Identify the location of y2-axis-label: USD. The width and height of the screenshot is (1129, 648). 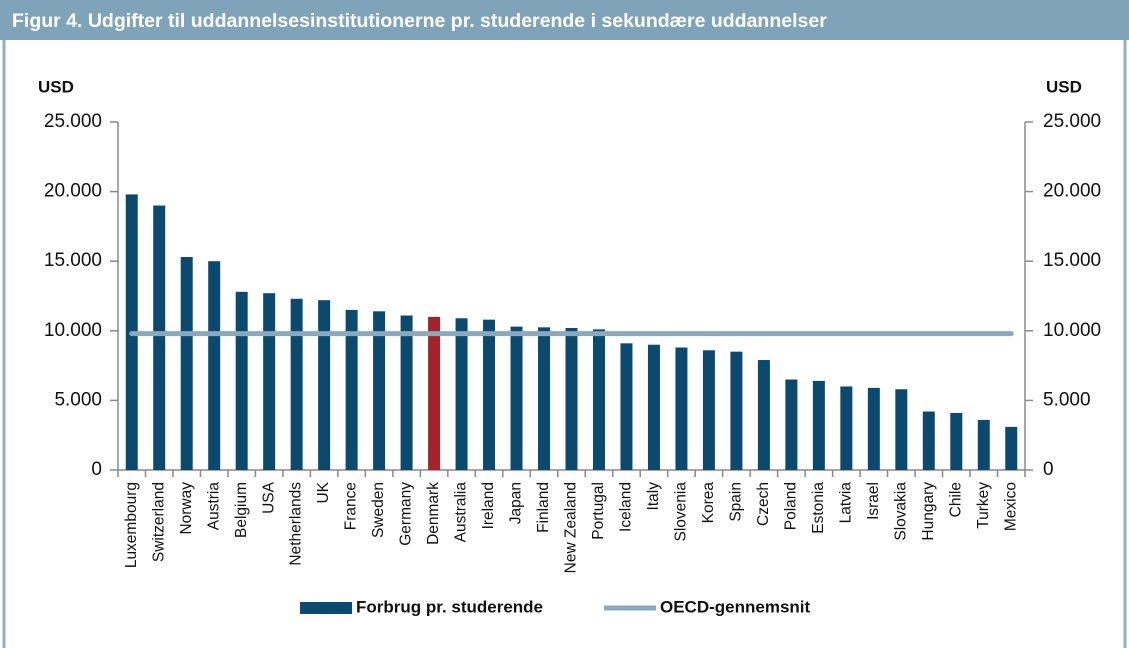
(1064, 86).